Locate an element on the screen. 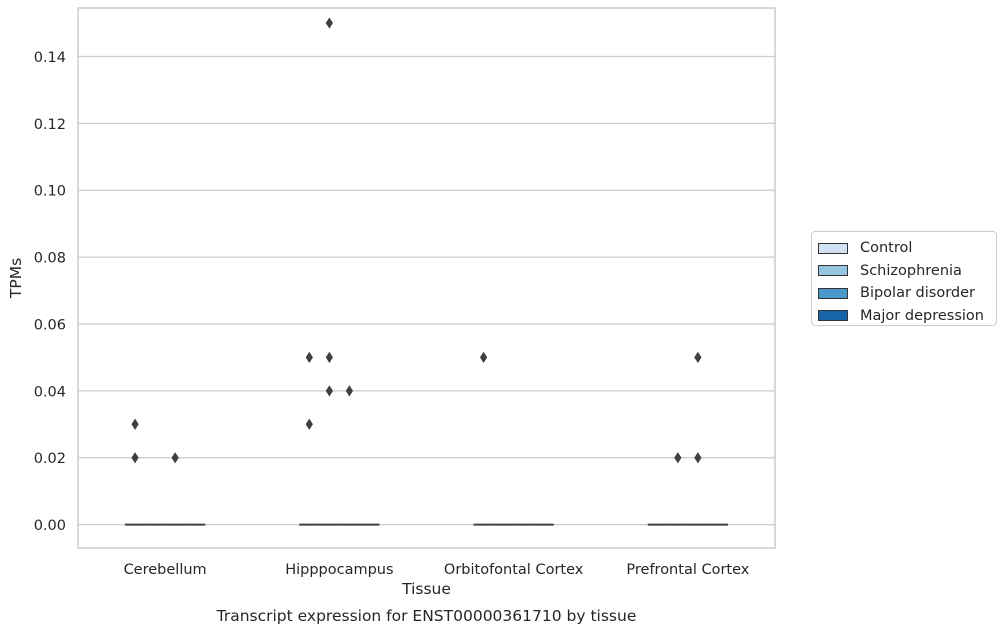 The width and height of the screenshot is (1007, 634). y-tick-label: 0.02 is located at coordinates (50, 459).